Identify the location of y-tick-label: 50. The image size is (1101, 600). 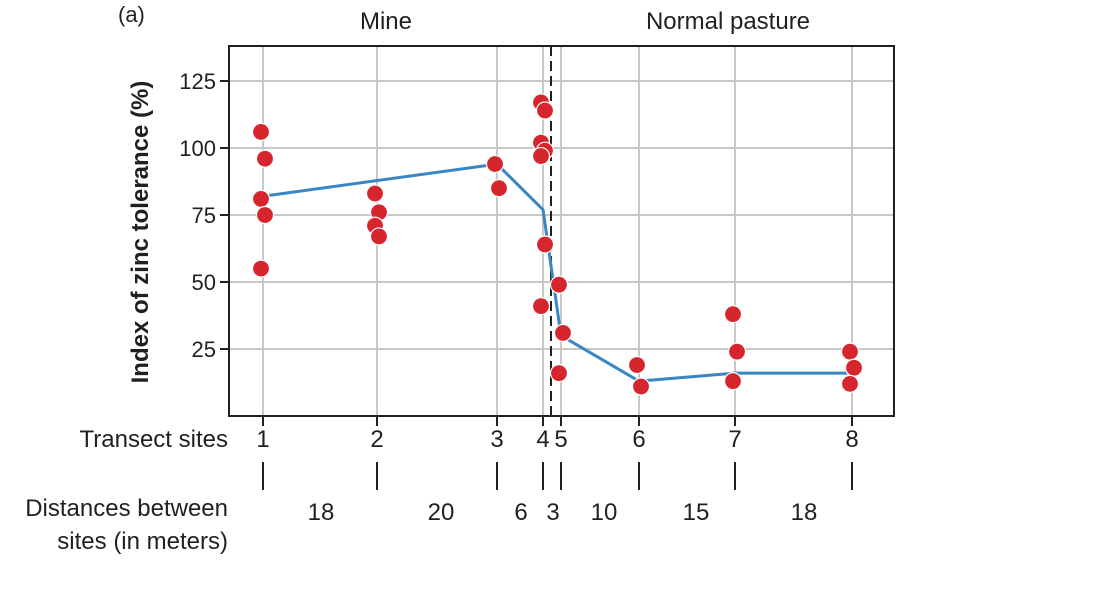
(204, 282).